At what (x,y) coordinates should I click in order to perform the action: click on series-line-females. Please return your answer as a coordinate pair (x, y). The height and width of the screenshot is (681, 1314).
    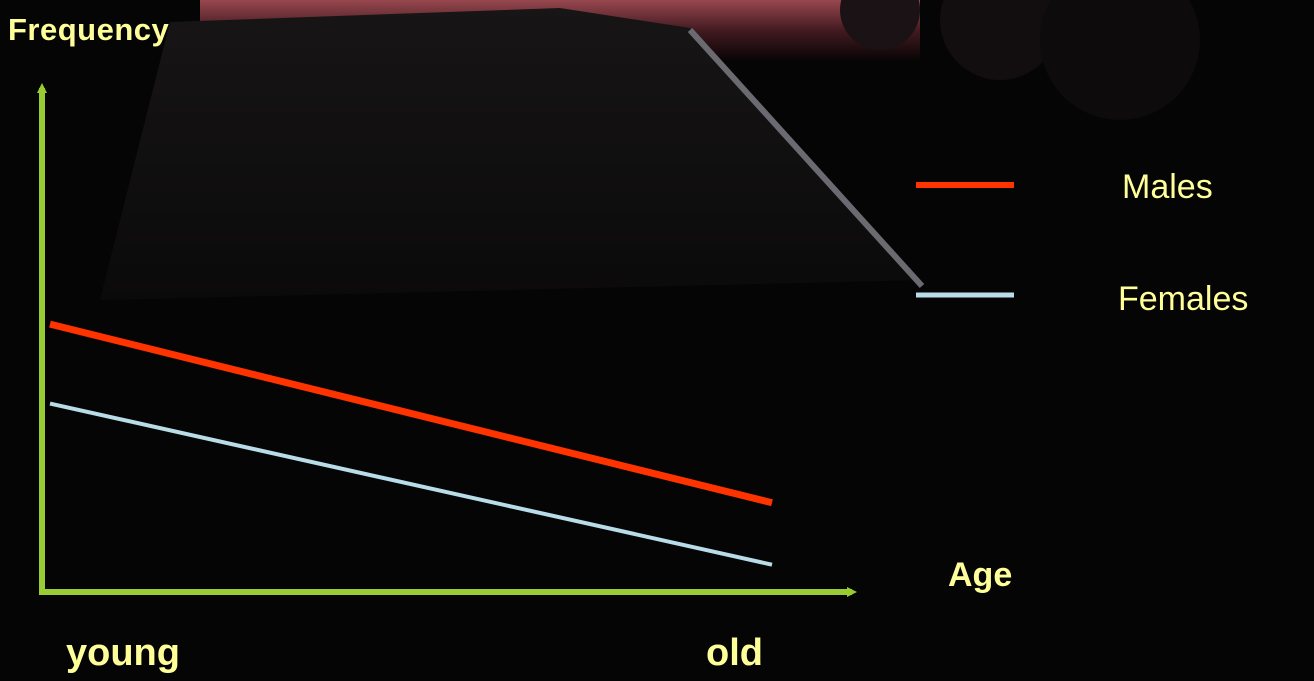
    Looking at the image, I should click on (411, 484).